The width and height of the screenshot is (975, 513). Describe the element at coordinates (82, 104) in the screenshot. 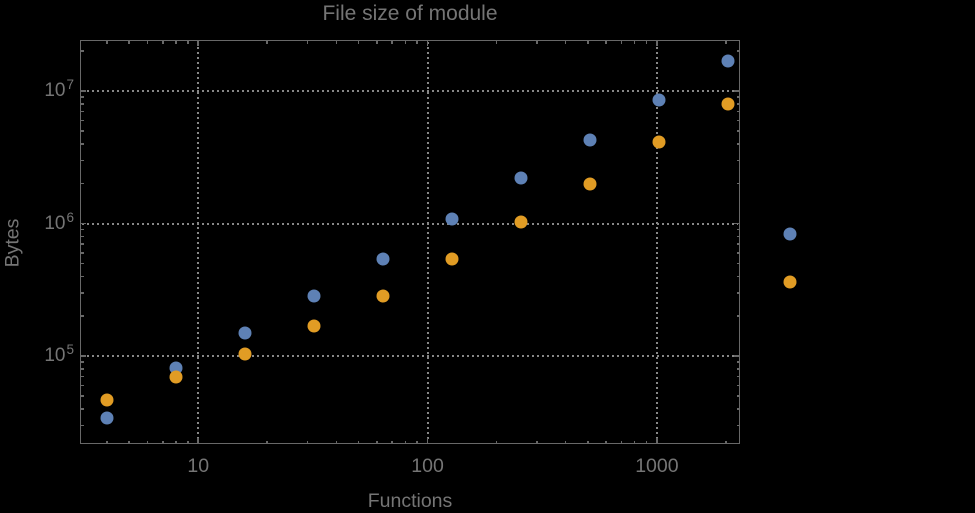

I see `y-minor-tick-8e6` at that location.